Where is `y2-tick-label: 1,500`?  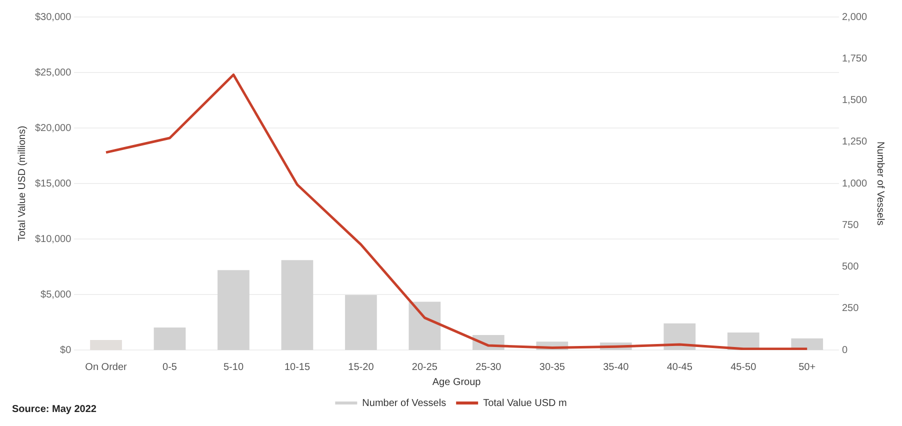 y2-tick-label: 1,500 is located at coordinates (855, 100).